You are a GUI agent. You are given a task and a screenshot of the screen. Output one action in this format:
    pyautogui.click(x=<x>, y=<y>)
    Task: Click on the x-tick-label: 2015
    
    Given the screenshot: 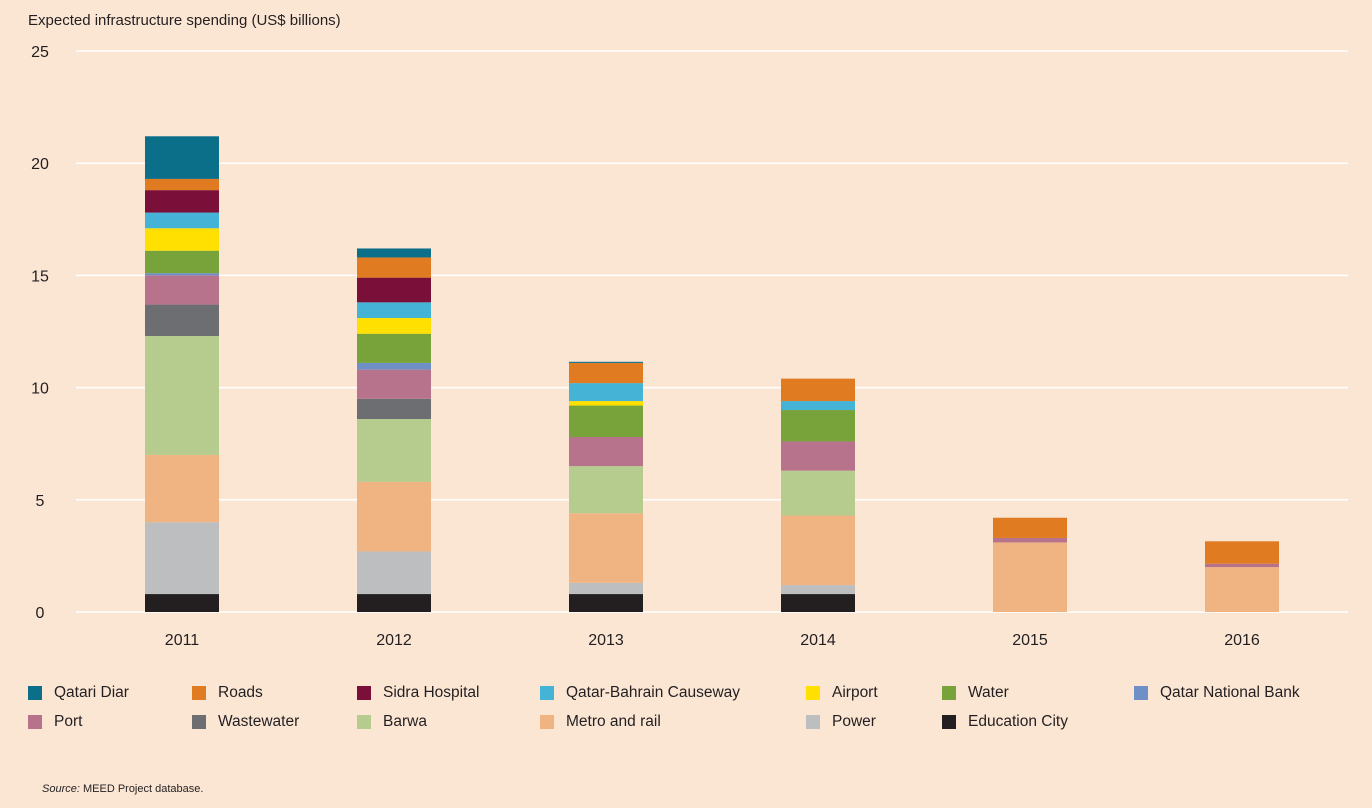 What is the action you would take?
    pyautogui.click(x=1030, y=640)
    